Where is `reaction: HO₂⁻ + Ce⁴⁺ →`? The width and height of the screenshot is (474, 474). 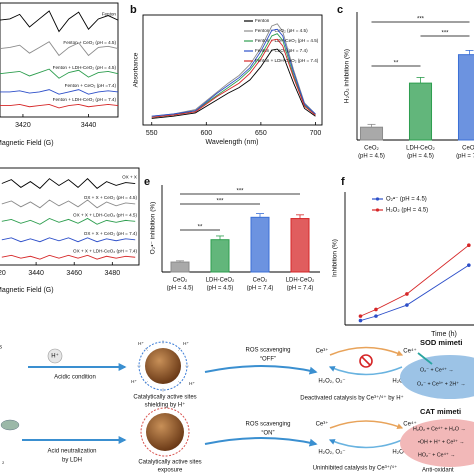 reaction: HO₂⁻ + Ce⁴⁺ → is located at coordinates (436, 455).